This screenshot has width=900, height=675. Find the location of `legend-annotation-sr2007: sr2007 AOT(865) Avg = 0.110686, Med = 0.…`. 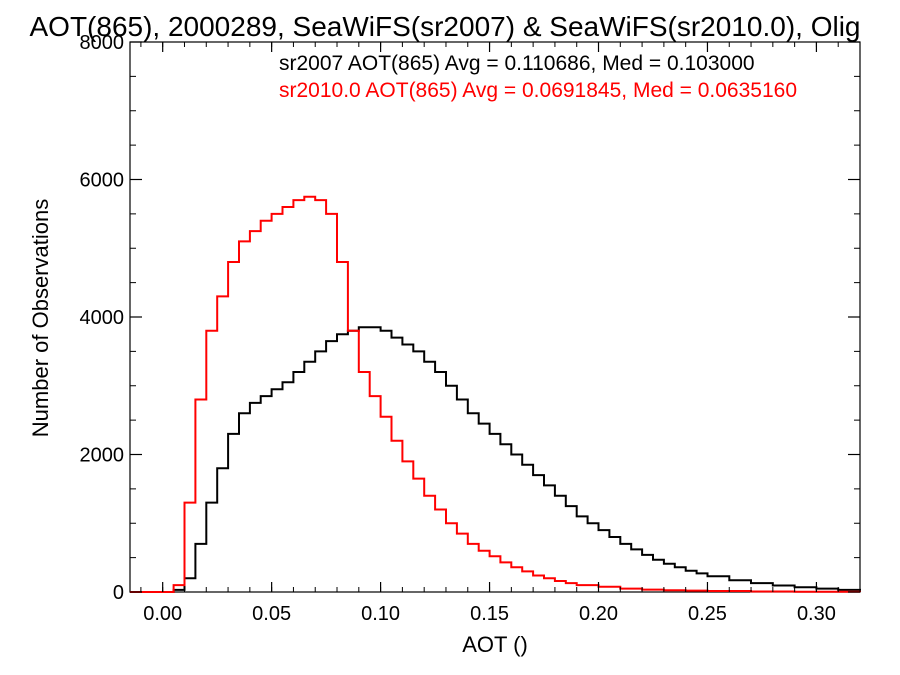

legend-annotation-sr2007: sr2007 AOT(865) Avg = 0.110686, Med = 0.… is located at coordinates (517, 63).